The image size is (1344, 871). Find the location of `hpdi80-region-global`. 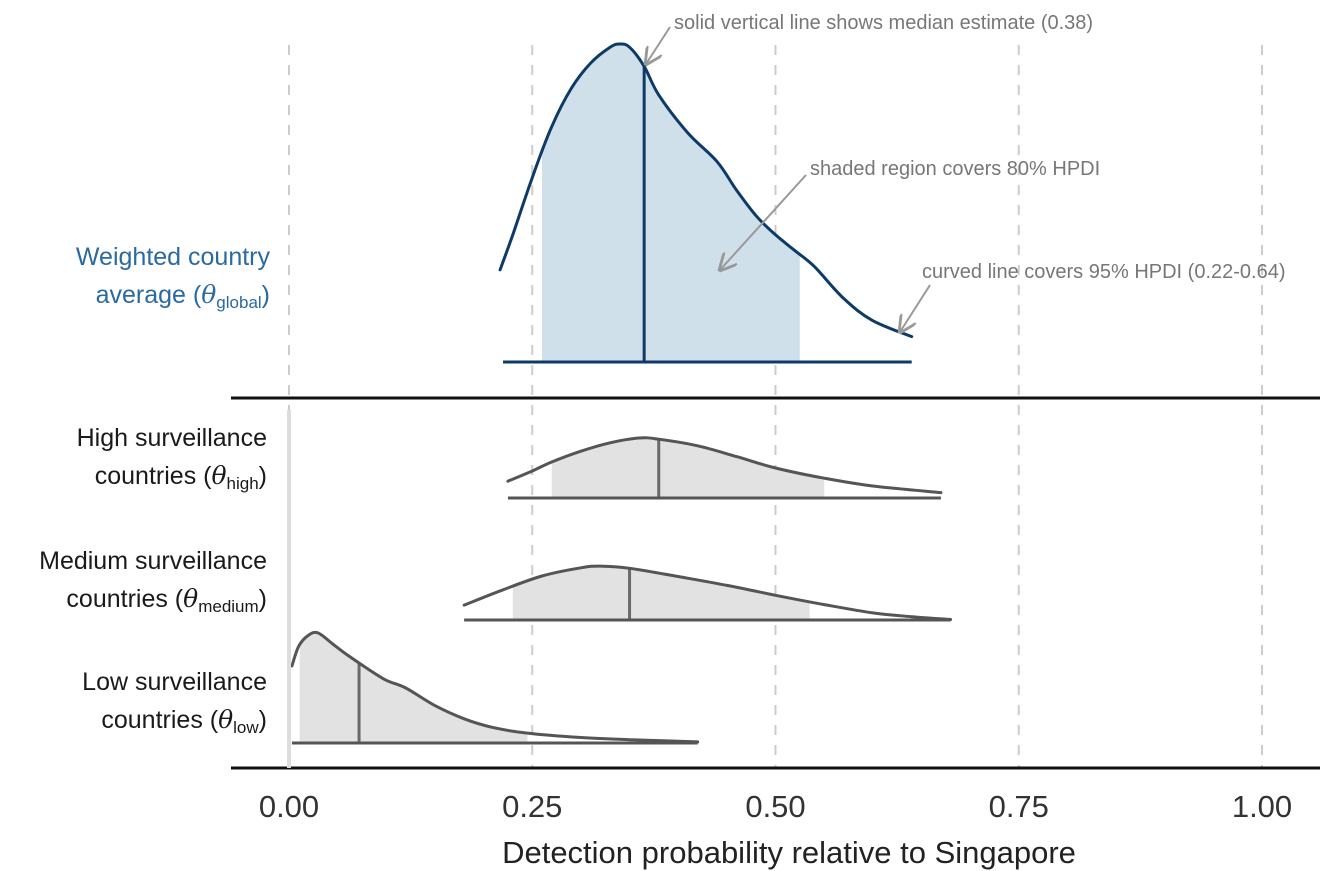

hpdi80-region-global is located at coordinates (671, 203).